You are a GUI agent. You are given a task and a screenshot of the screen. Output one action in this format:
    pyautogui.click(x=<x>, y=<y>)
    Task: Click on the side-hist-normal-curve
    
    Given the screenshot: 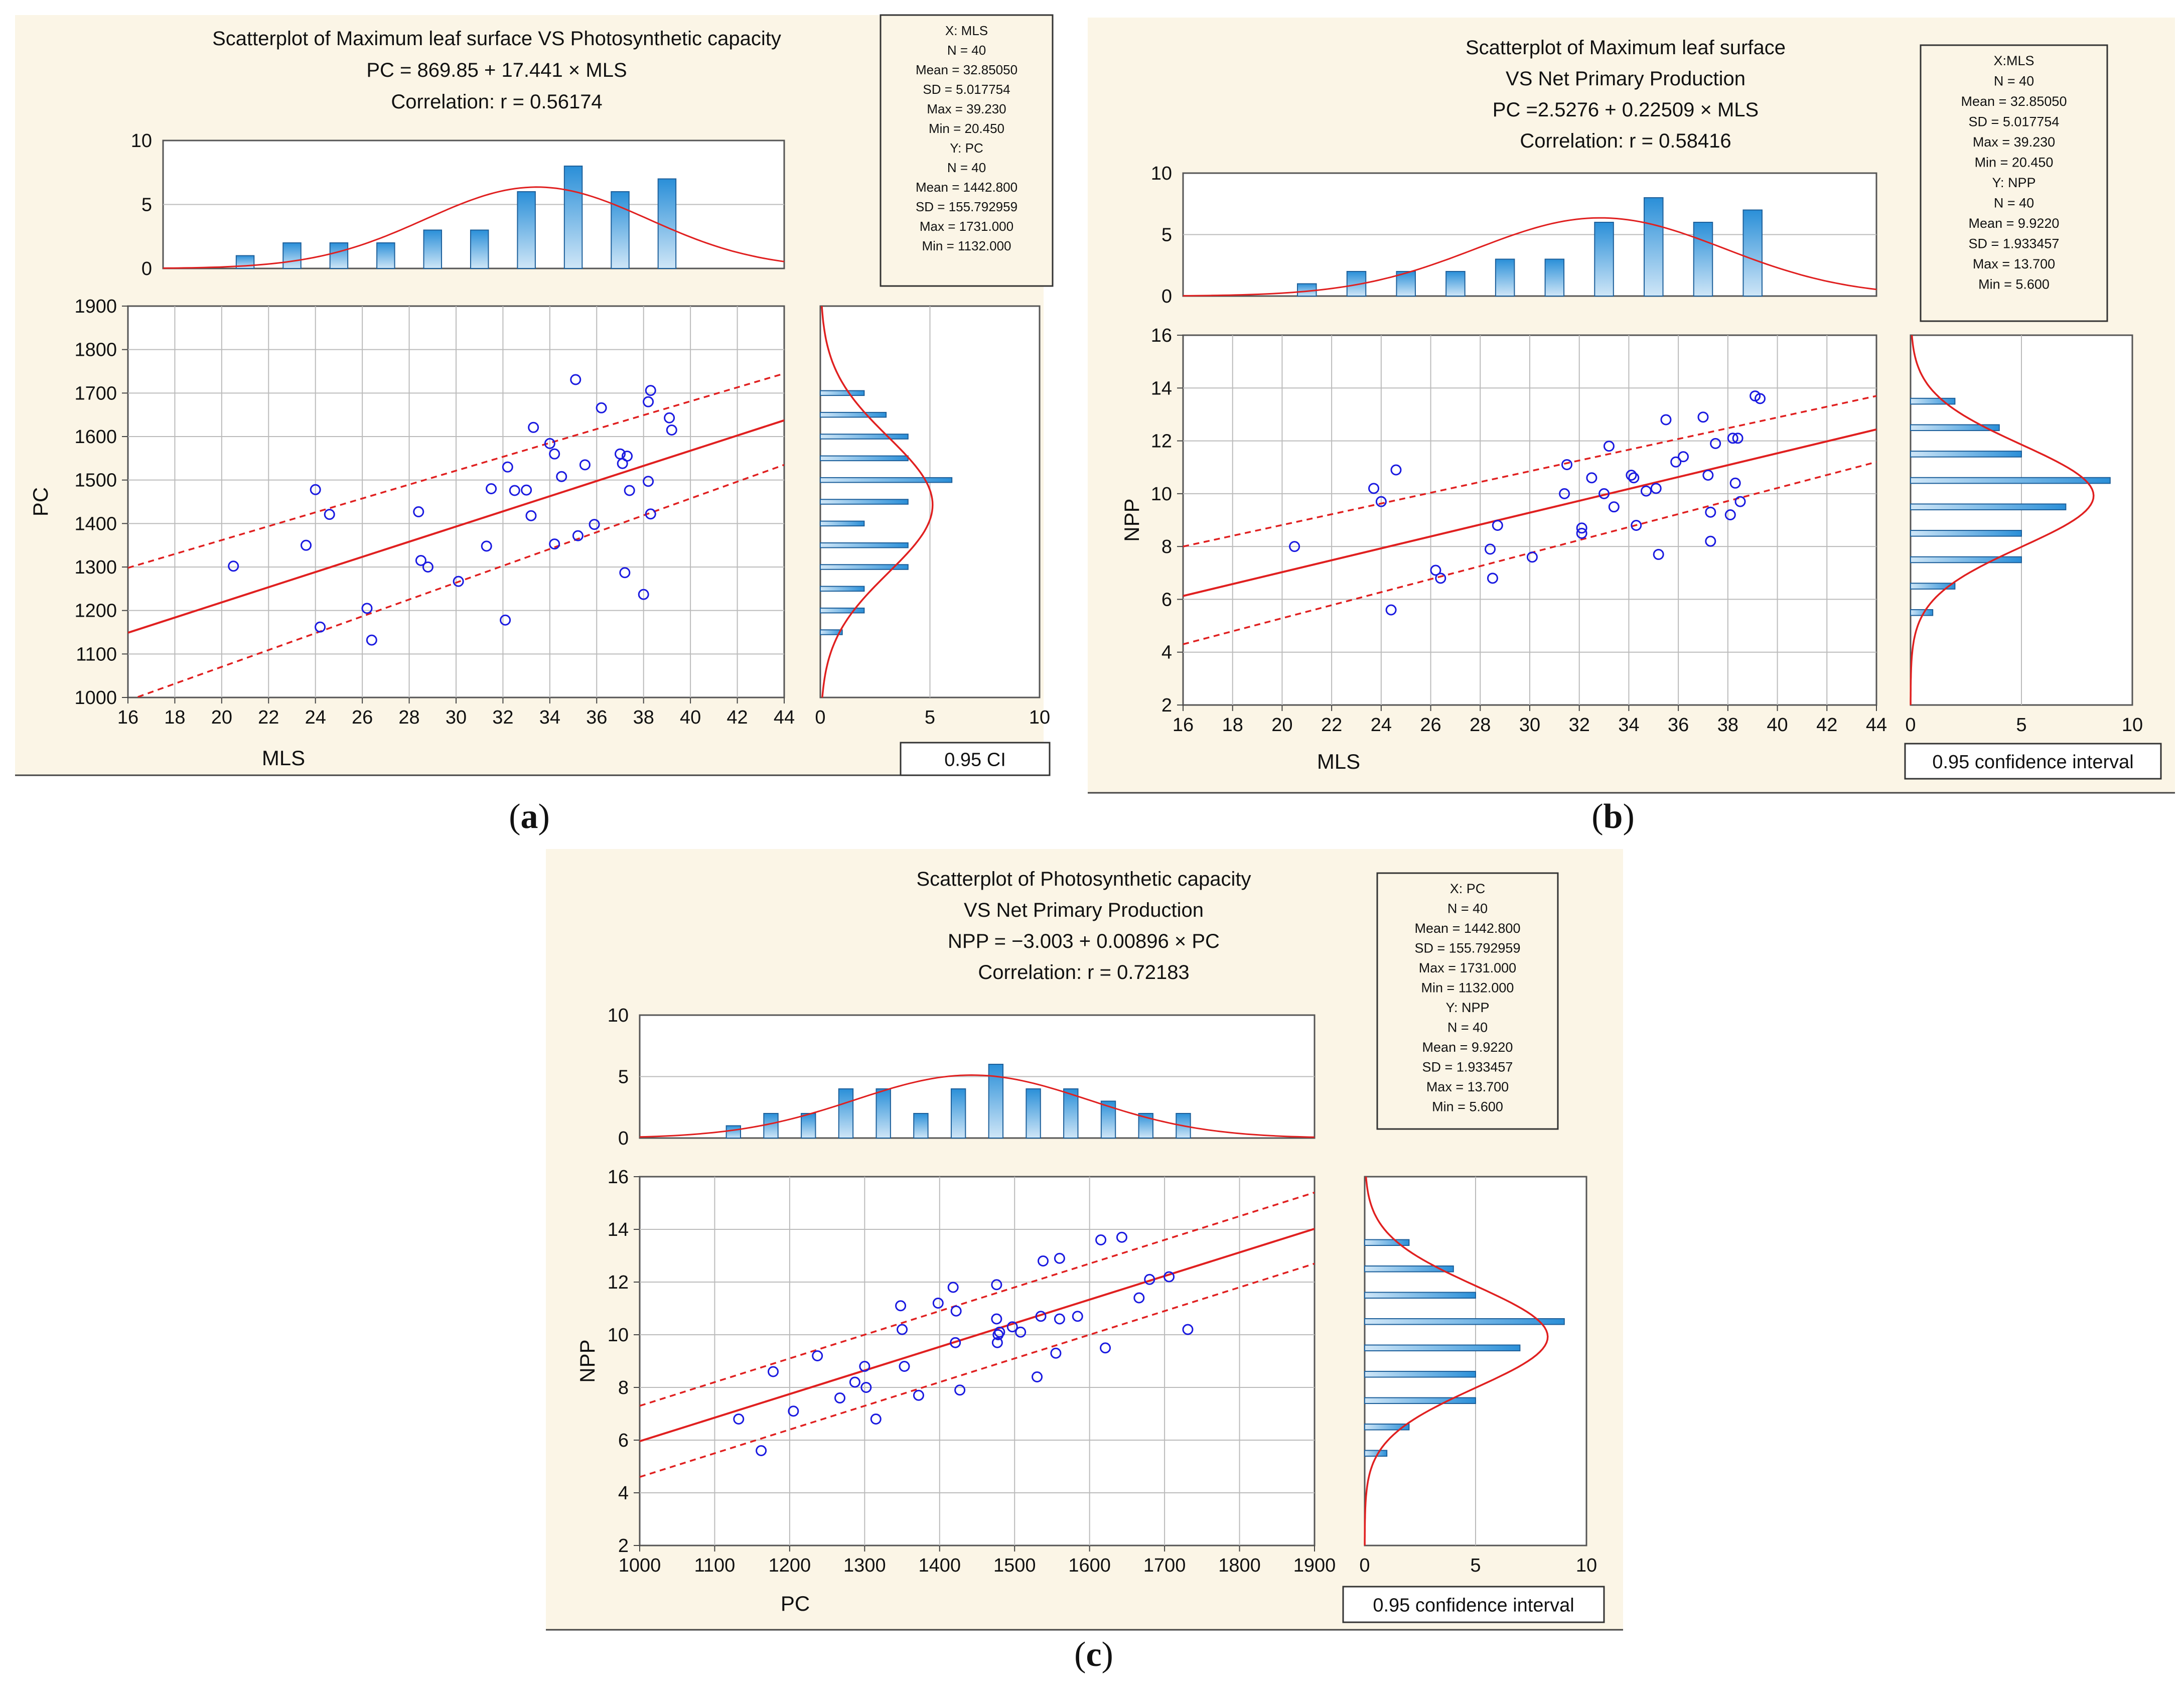 What is the action you would take?
    pyautogui.click(x=877, y=502)
    